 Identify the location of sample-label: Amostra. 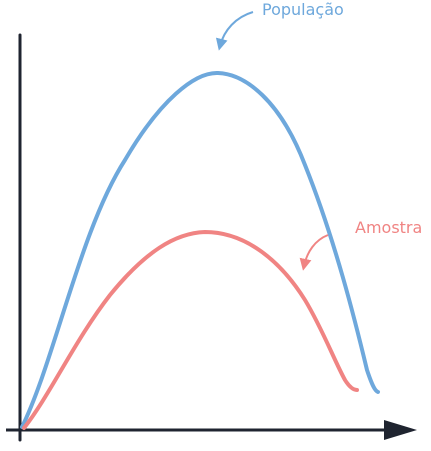
(388, 227).